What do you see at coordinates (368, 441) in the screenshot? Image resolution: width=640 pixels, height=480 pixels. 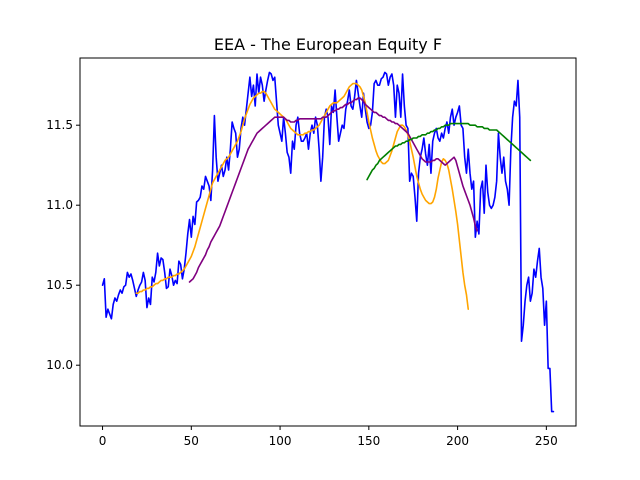 I see `x-tick-label: 150` at bounding box center [368, 441].